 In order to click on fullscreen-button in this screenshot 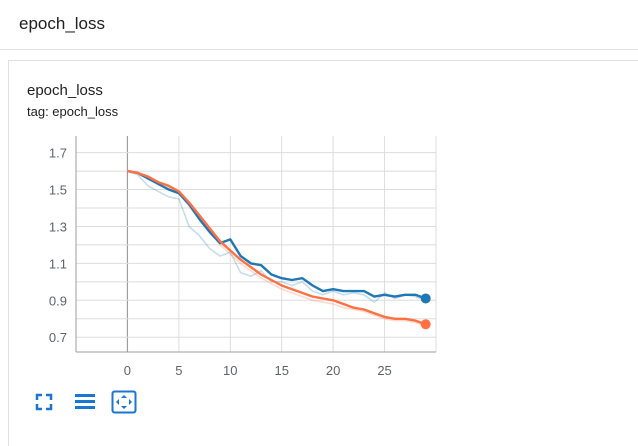, I will do `click(44, 402)`.